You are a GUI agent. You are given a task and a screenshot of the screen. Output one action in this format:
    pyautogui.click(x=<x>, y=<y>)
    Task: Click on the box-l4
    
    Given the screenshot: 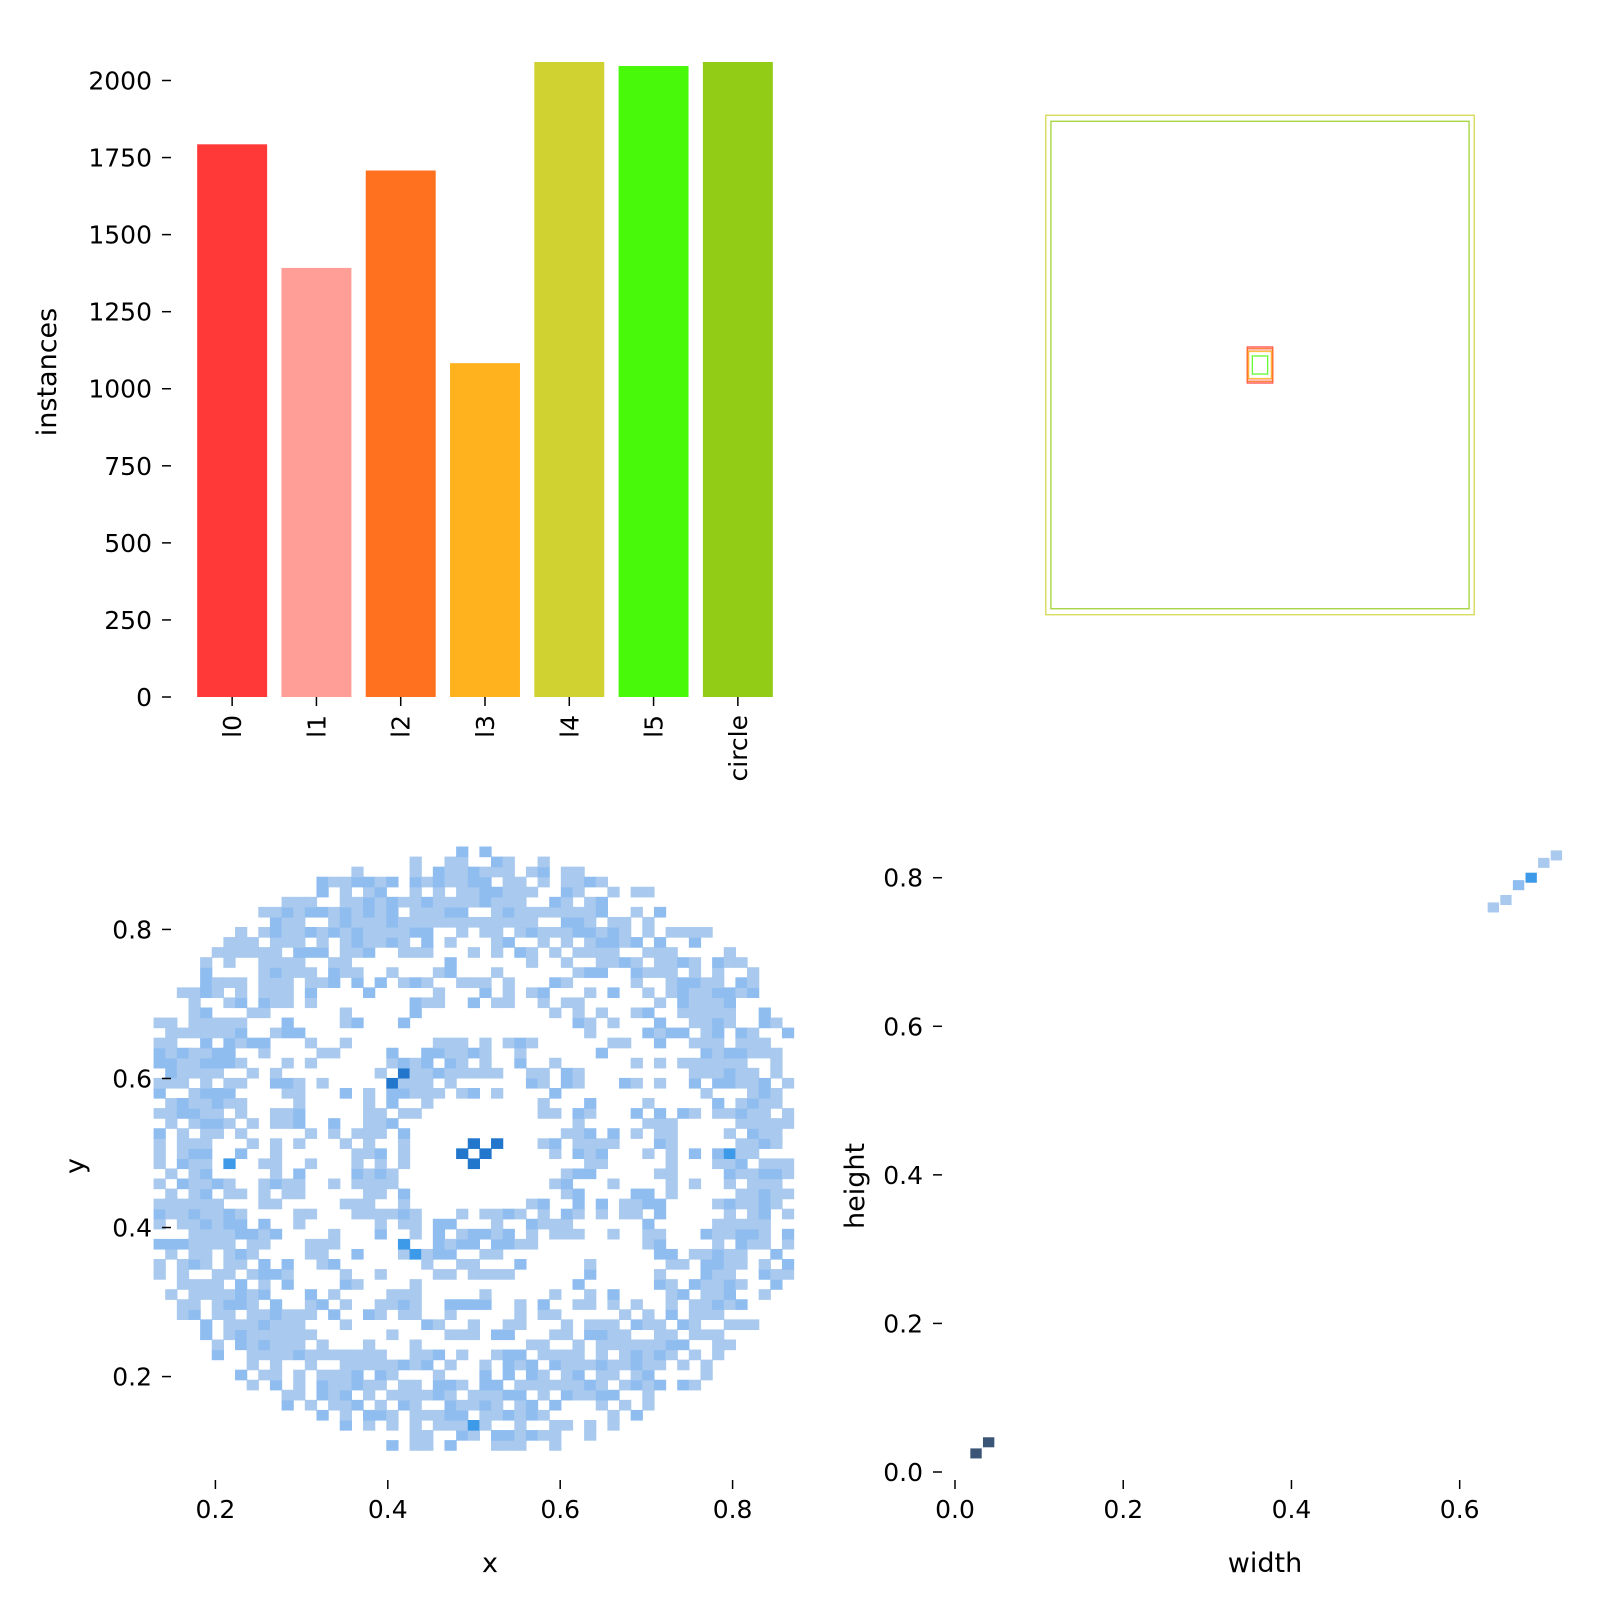 What is the action you would take?
    pyautogui.click(x=1260, y=365)
    